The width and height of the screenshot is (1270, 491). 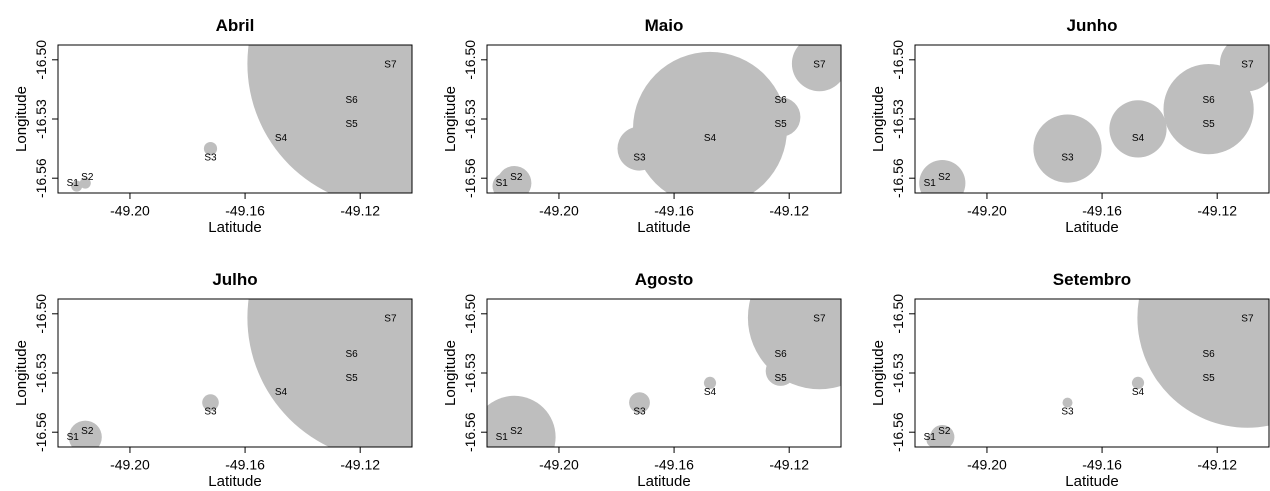 I want to click on panel-title: Setembro, so click(x=1092, y=279).